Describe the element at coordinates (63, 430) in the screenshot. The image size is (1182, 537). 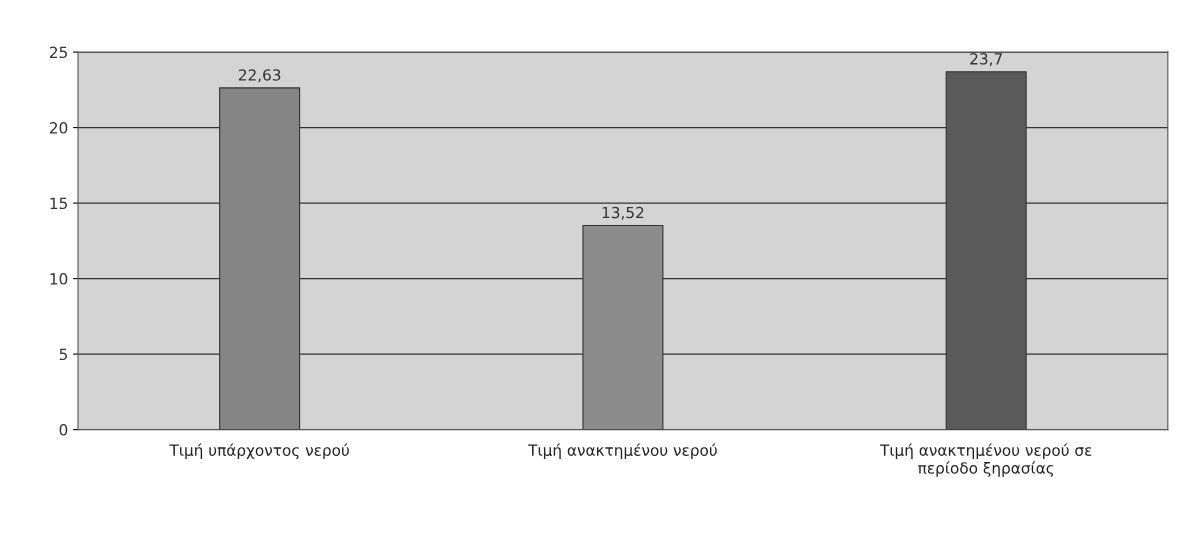
I see `y-tick-label: 0` at that location.